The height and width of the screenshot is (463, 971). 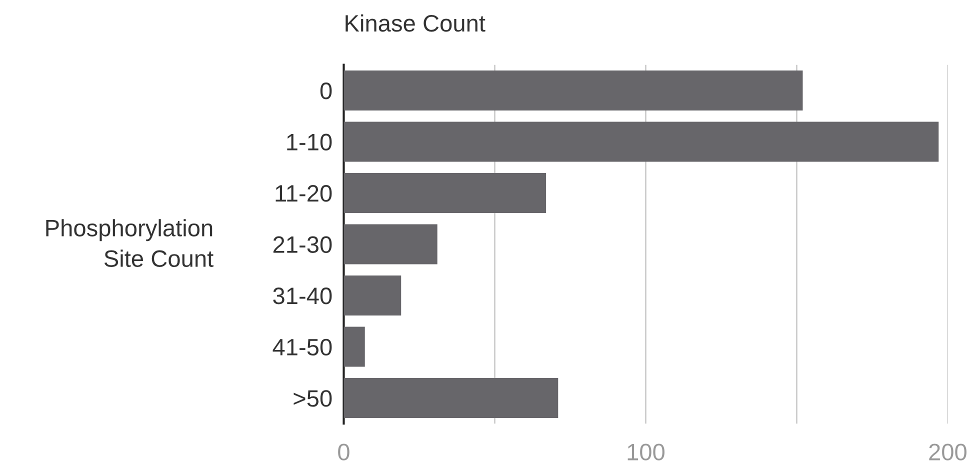 What do you see at coordinates (344, 452) in the screenshot?
I see `x-tick-label: 0` at bounding box center [344, 452].